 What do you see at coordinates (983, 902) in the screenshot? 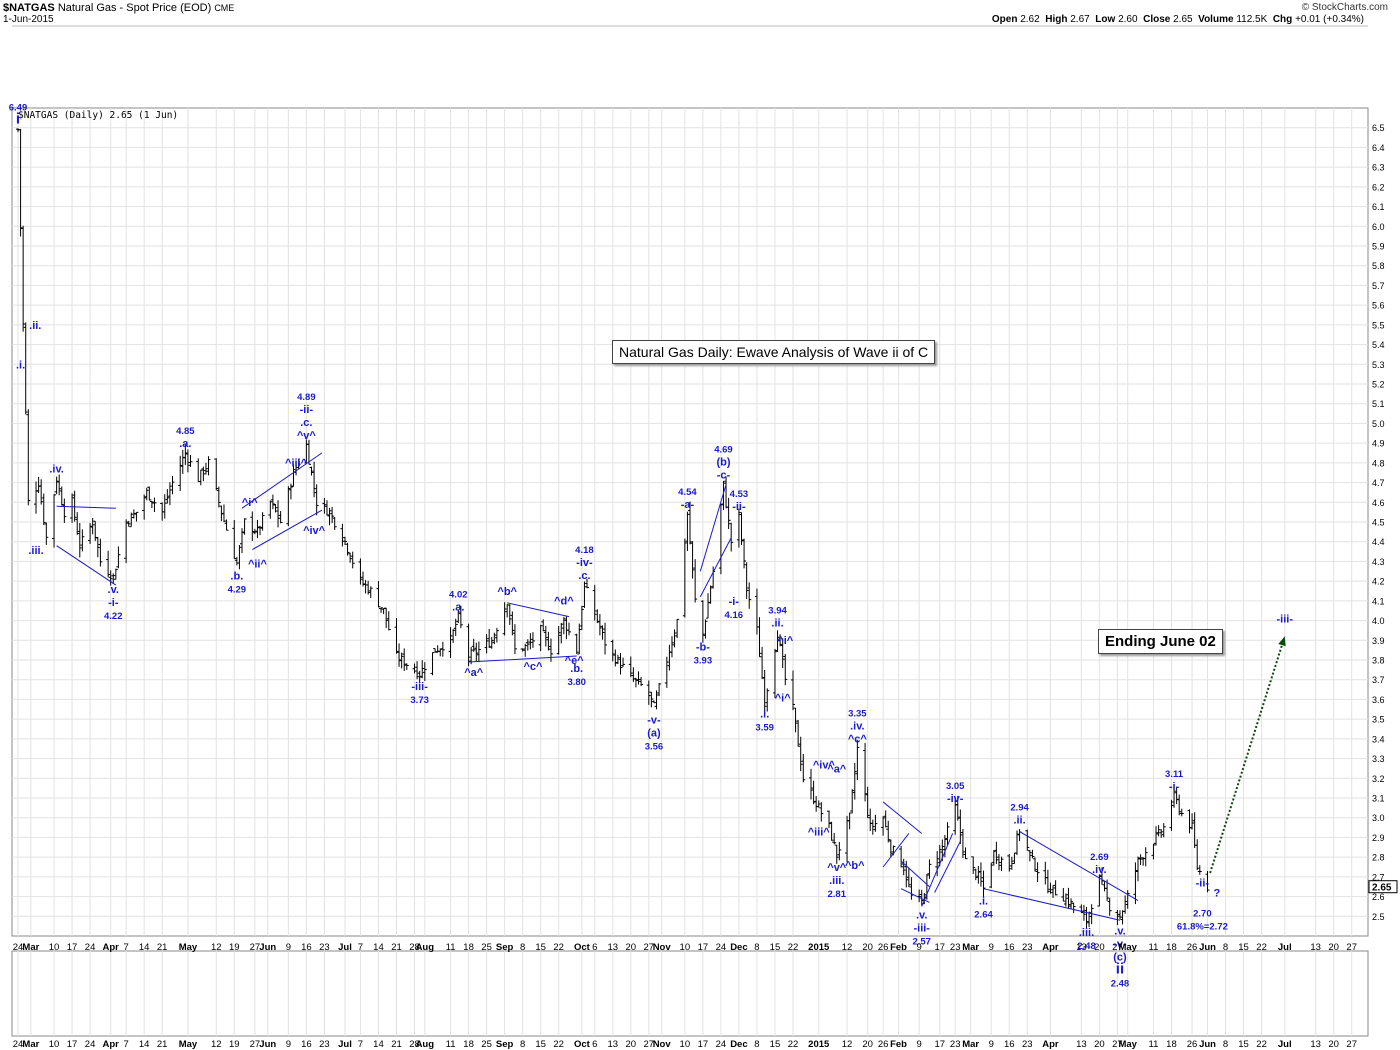
I see `wave-label-text: .i.` at bounding box center [983, 902].